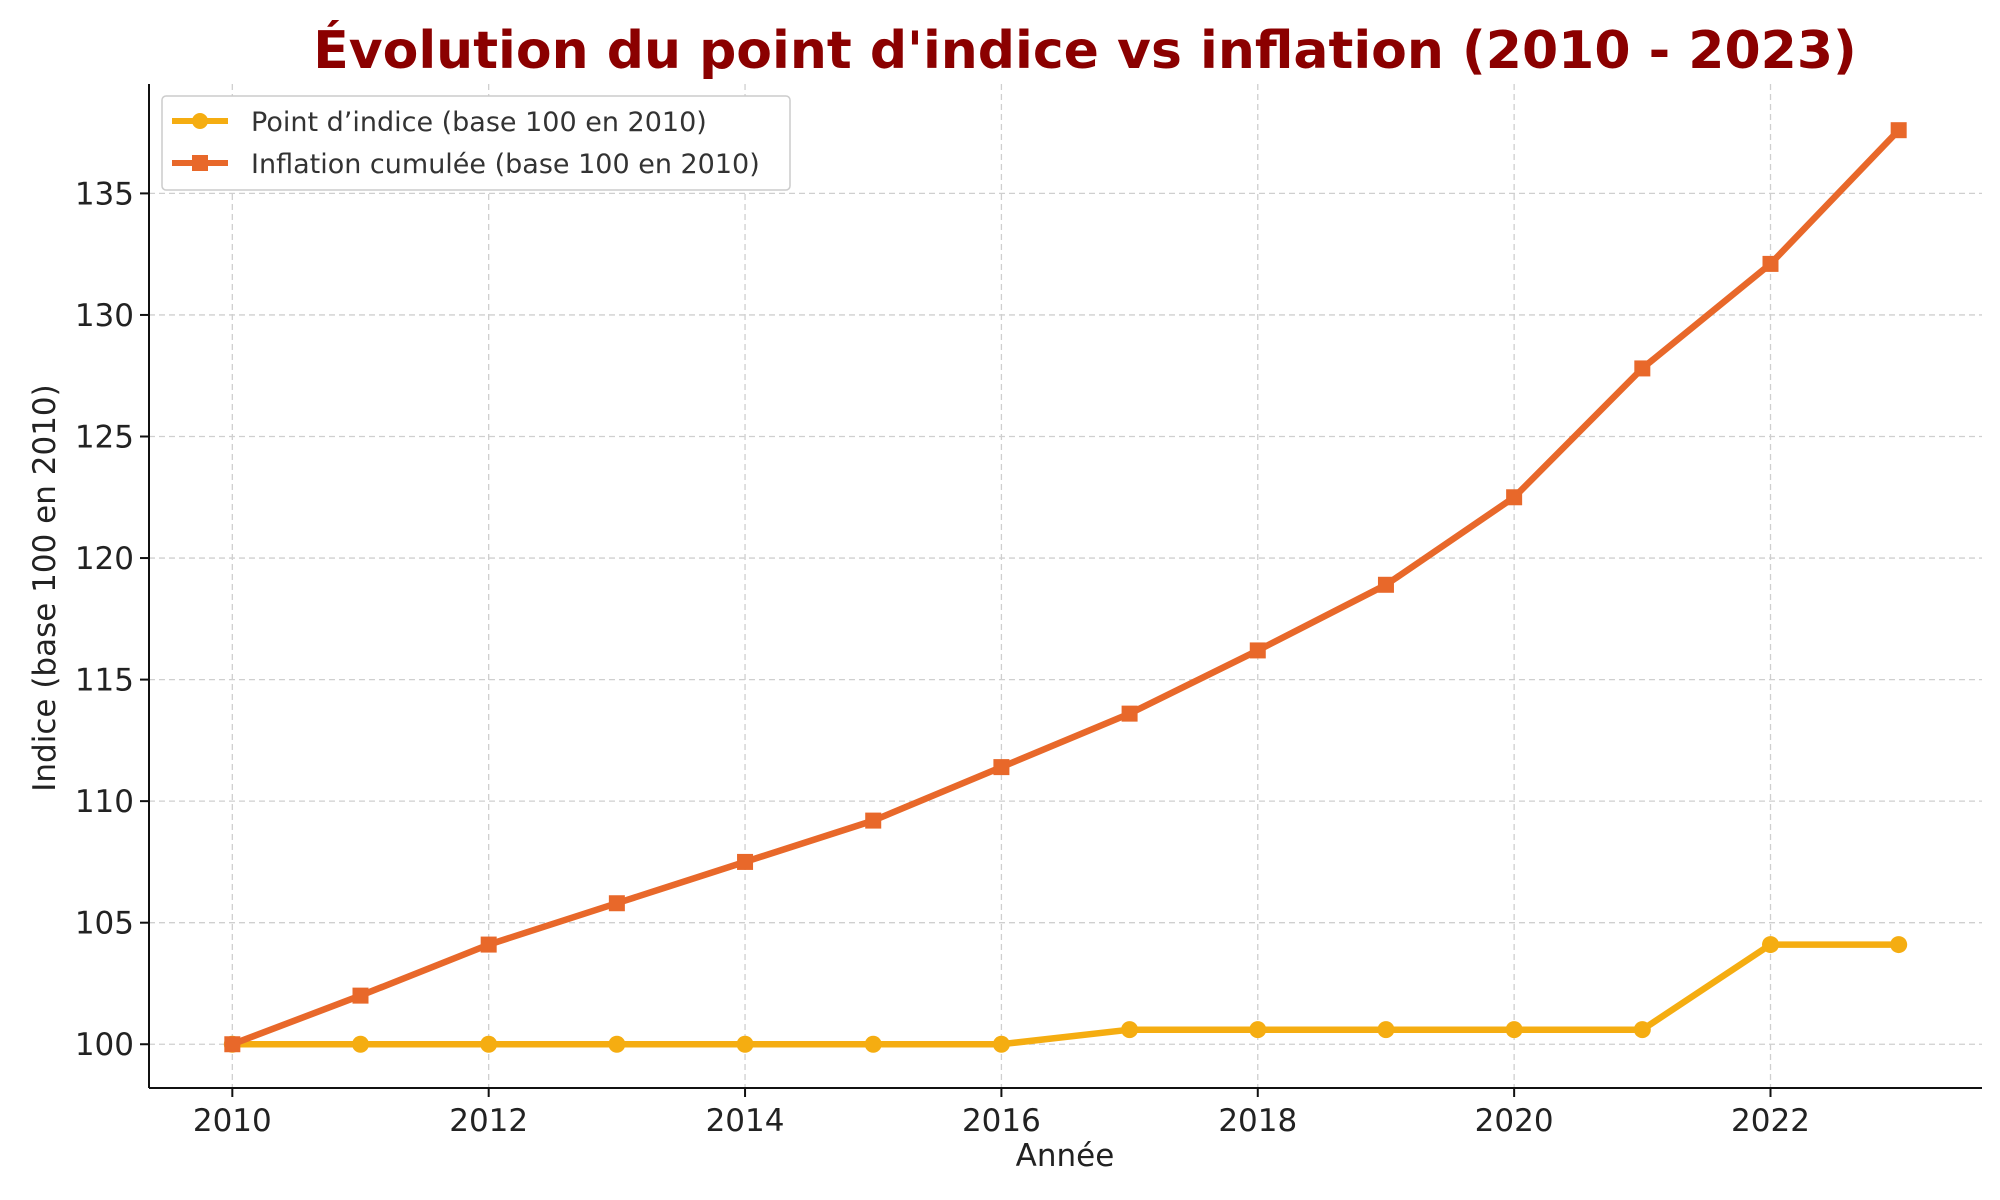 The height and width of the screenshot is (1200, 2000). What do you see at coordinates (200, 163) in the screenshot?
I see `legend-marker-inflation` at bounding box center [200, 163].